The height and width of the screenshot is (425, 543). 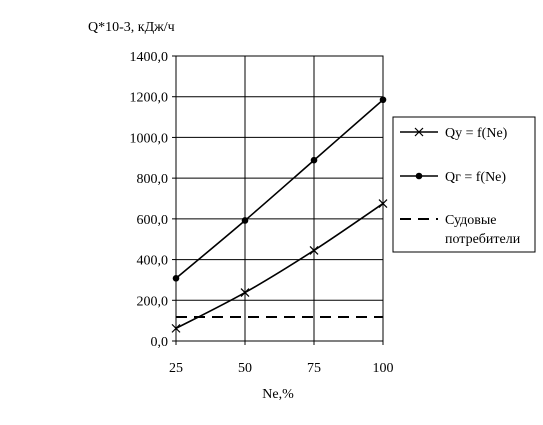 I want to click on legend-item: Qг = f(Ne), so click(x=453, y=177).